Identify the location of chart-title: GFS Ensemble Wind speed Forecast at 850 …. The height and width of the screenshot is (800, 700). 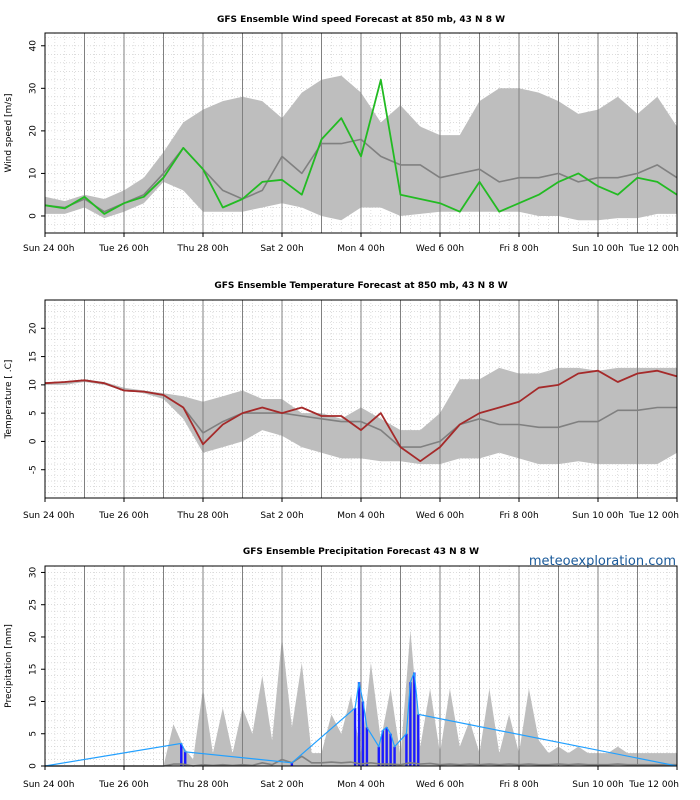
(361, 20).